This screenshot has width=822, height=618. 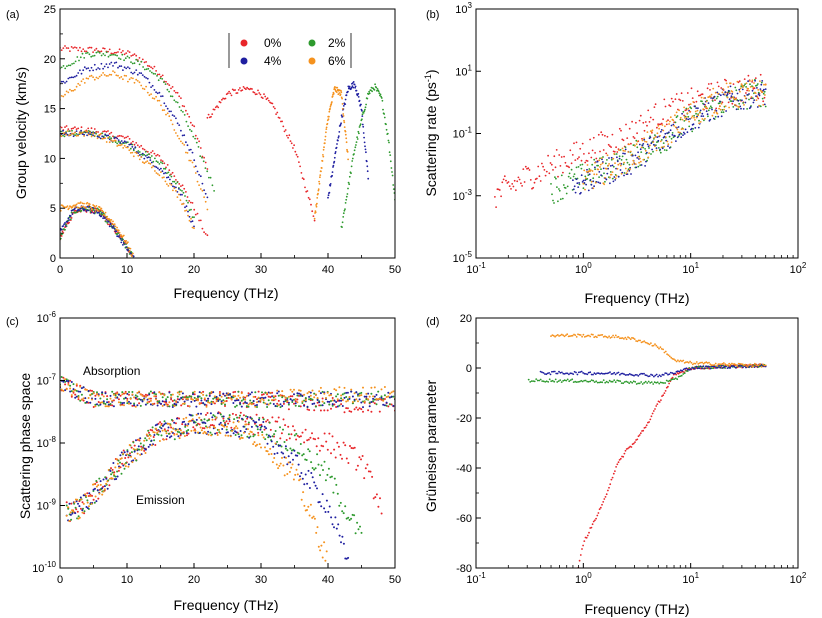 I want to click on panel-c-label: (c), so click(x=12, y=322).